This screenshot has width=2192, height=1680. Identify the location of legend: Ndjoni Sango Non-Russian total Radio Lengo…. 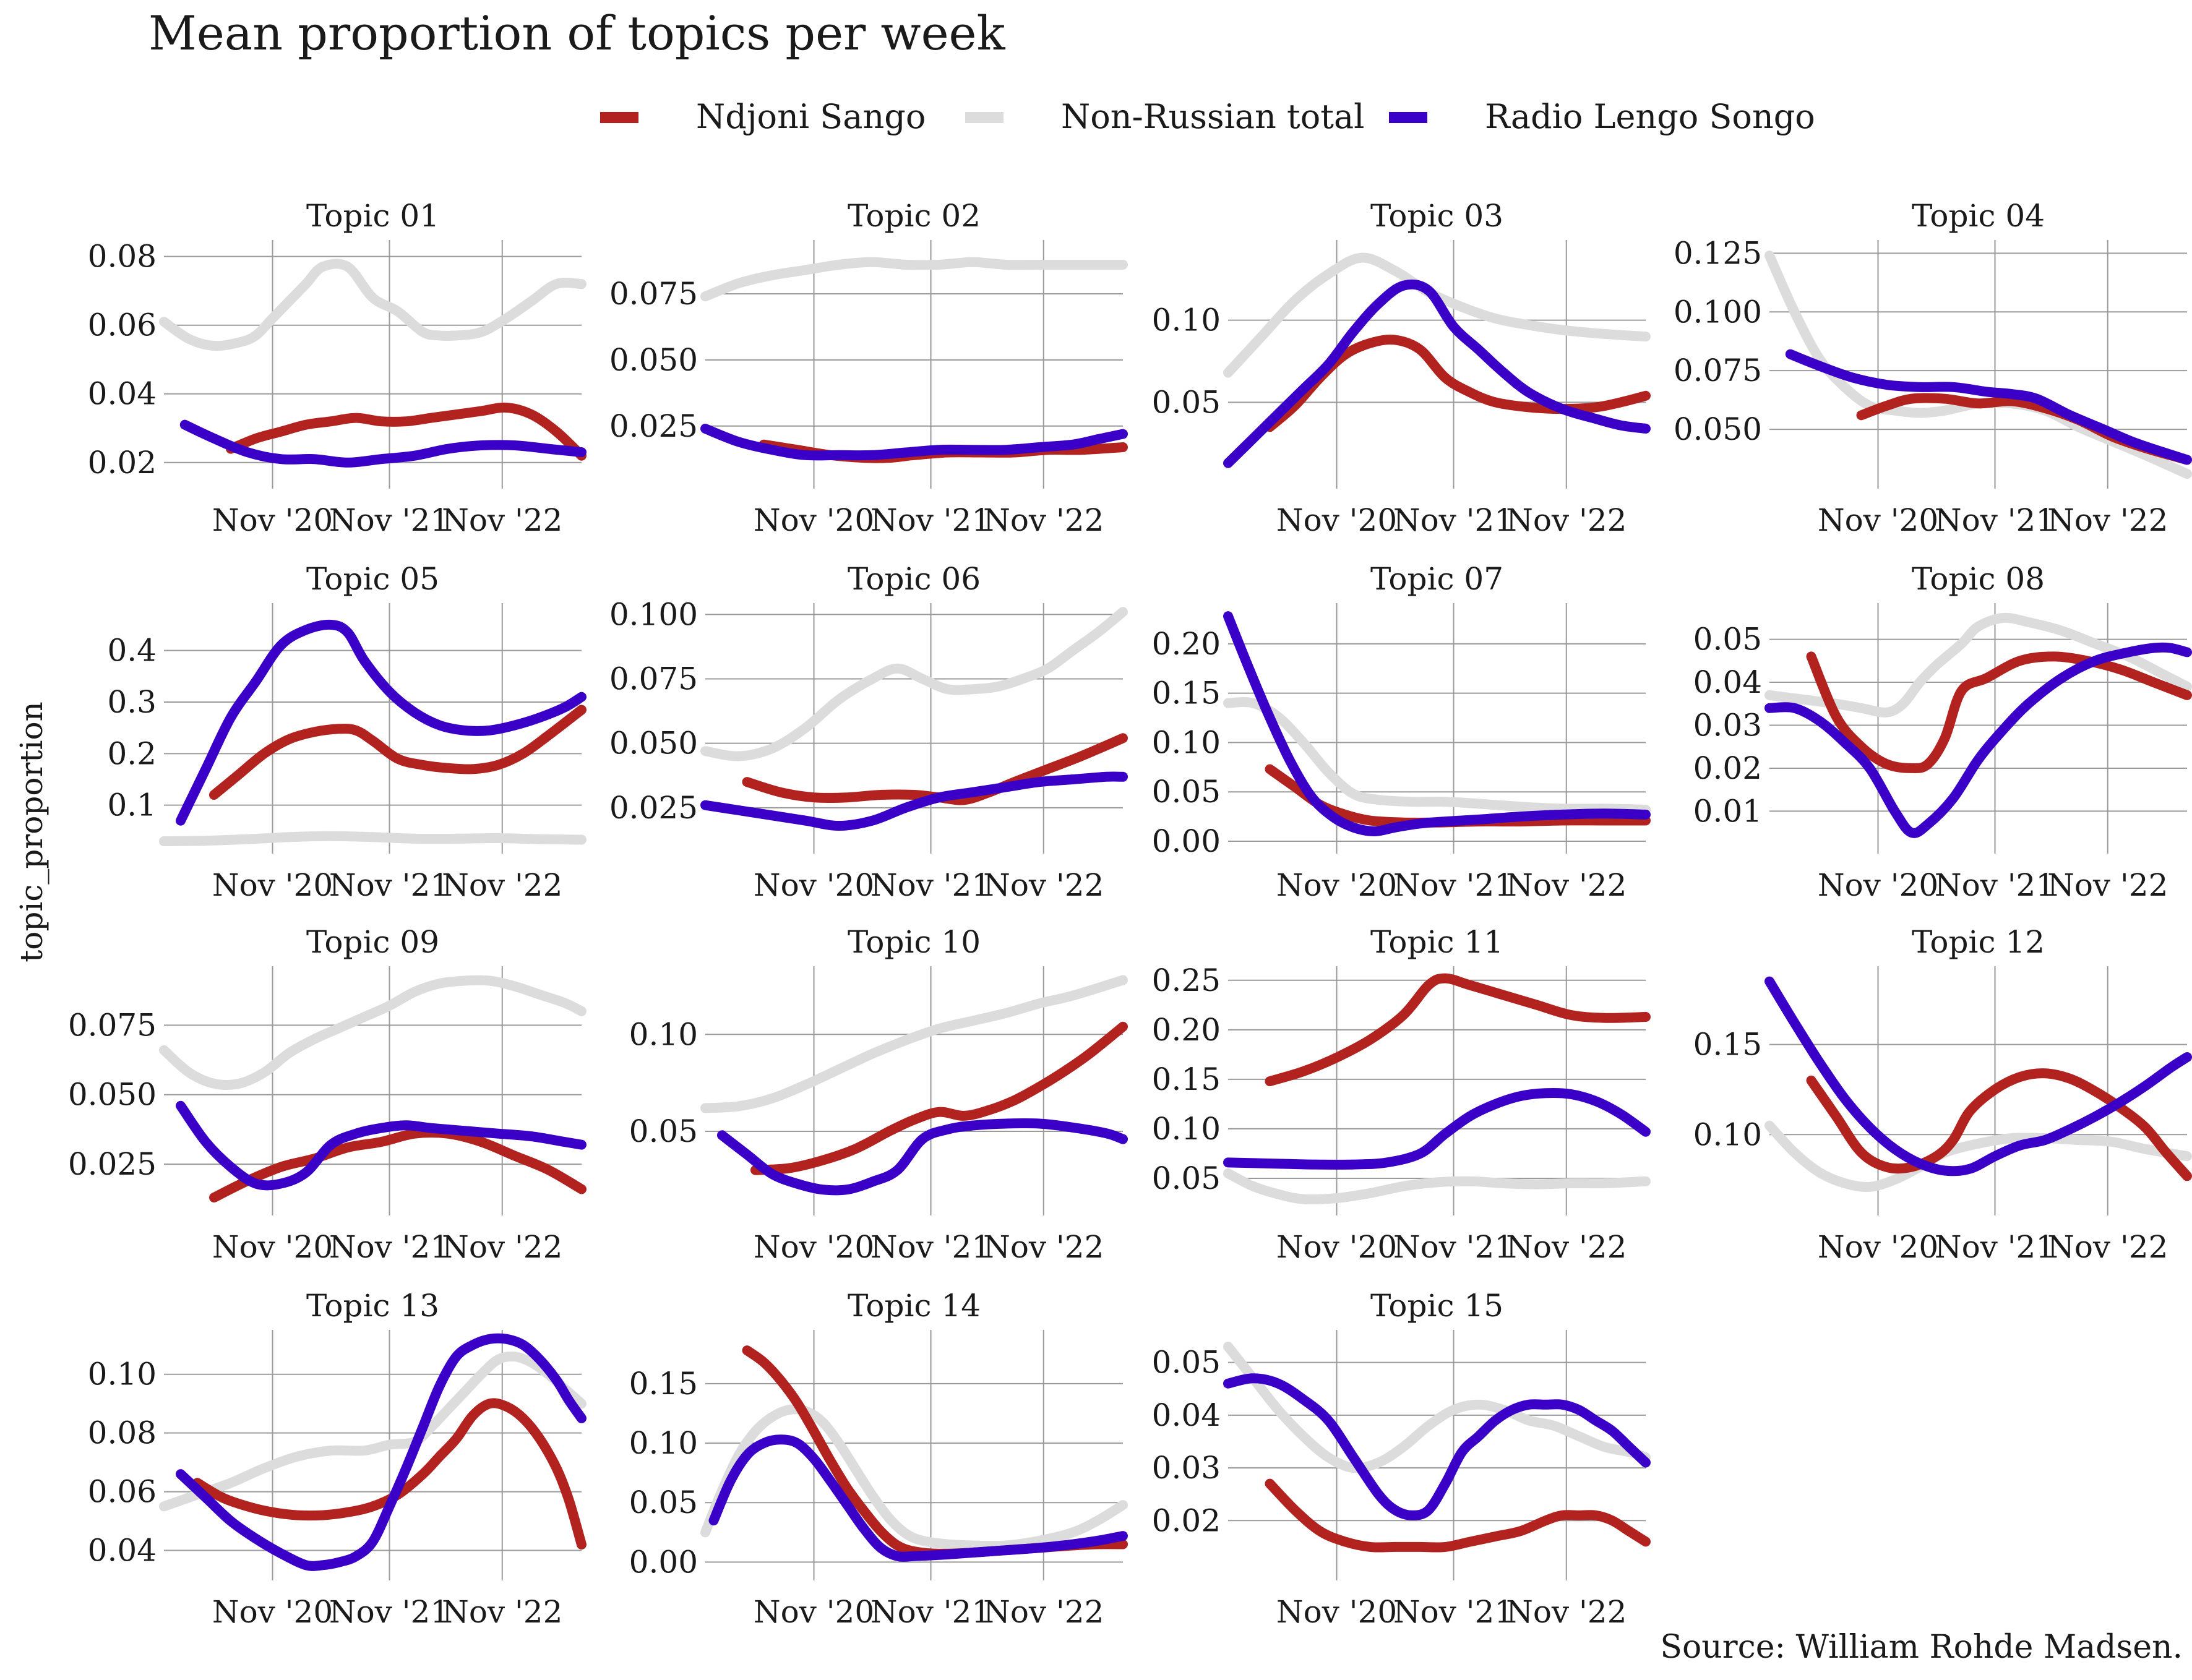
(1207, 116).